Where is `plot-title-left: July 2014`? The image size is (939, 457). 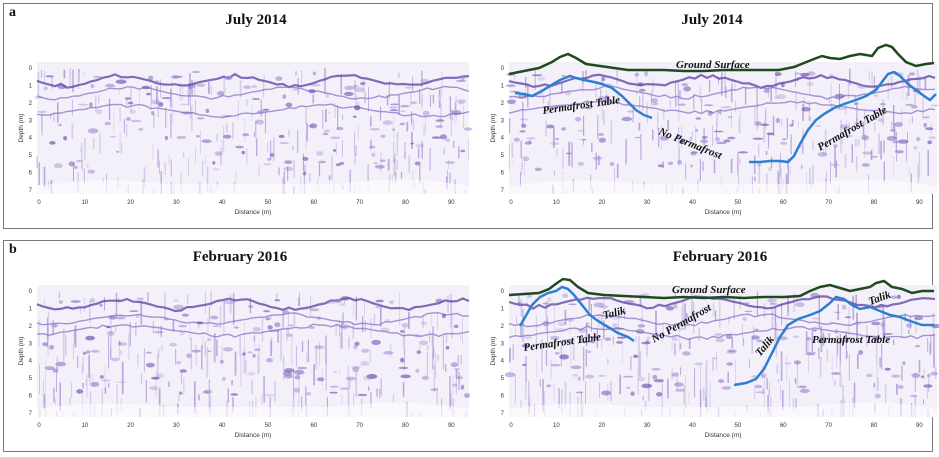
plot-title-left: July 2014 is located at coordinates (256, 20).